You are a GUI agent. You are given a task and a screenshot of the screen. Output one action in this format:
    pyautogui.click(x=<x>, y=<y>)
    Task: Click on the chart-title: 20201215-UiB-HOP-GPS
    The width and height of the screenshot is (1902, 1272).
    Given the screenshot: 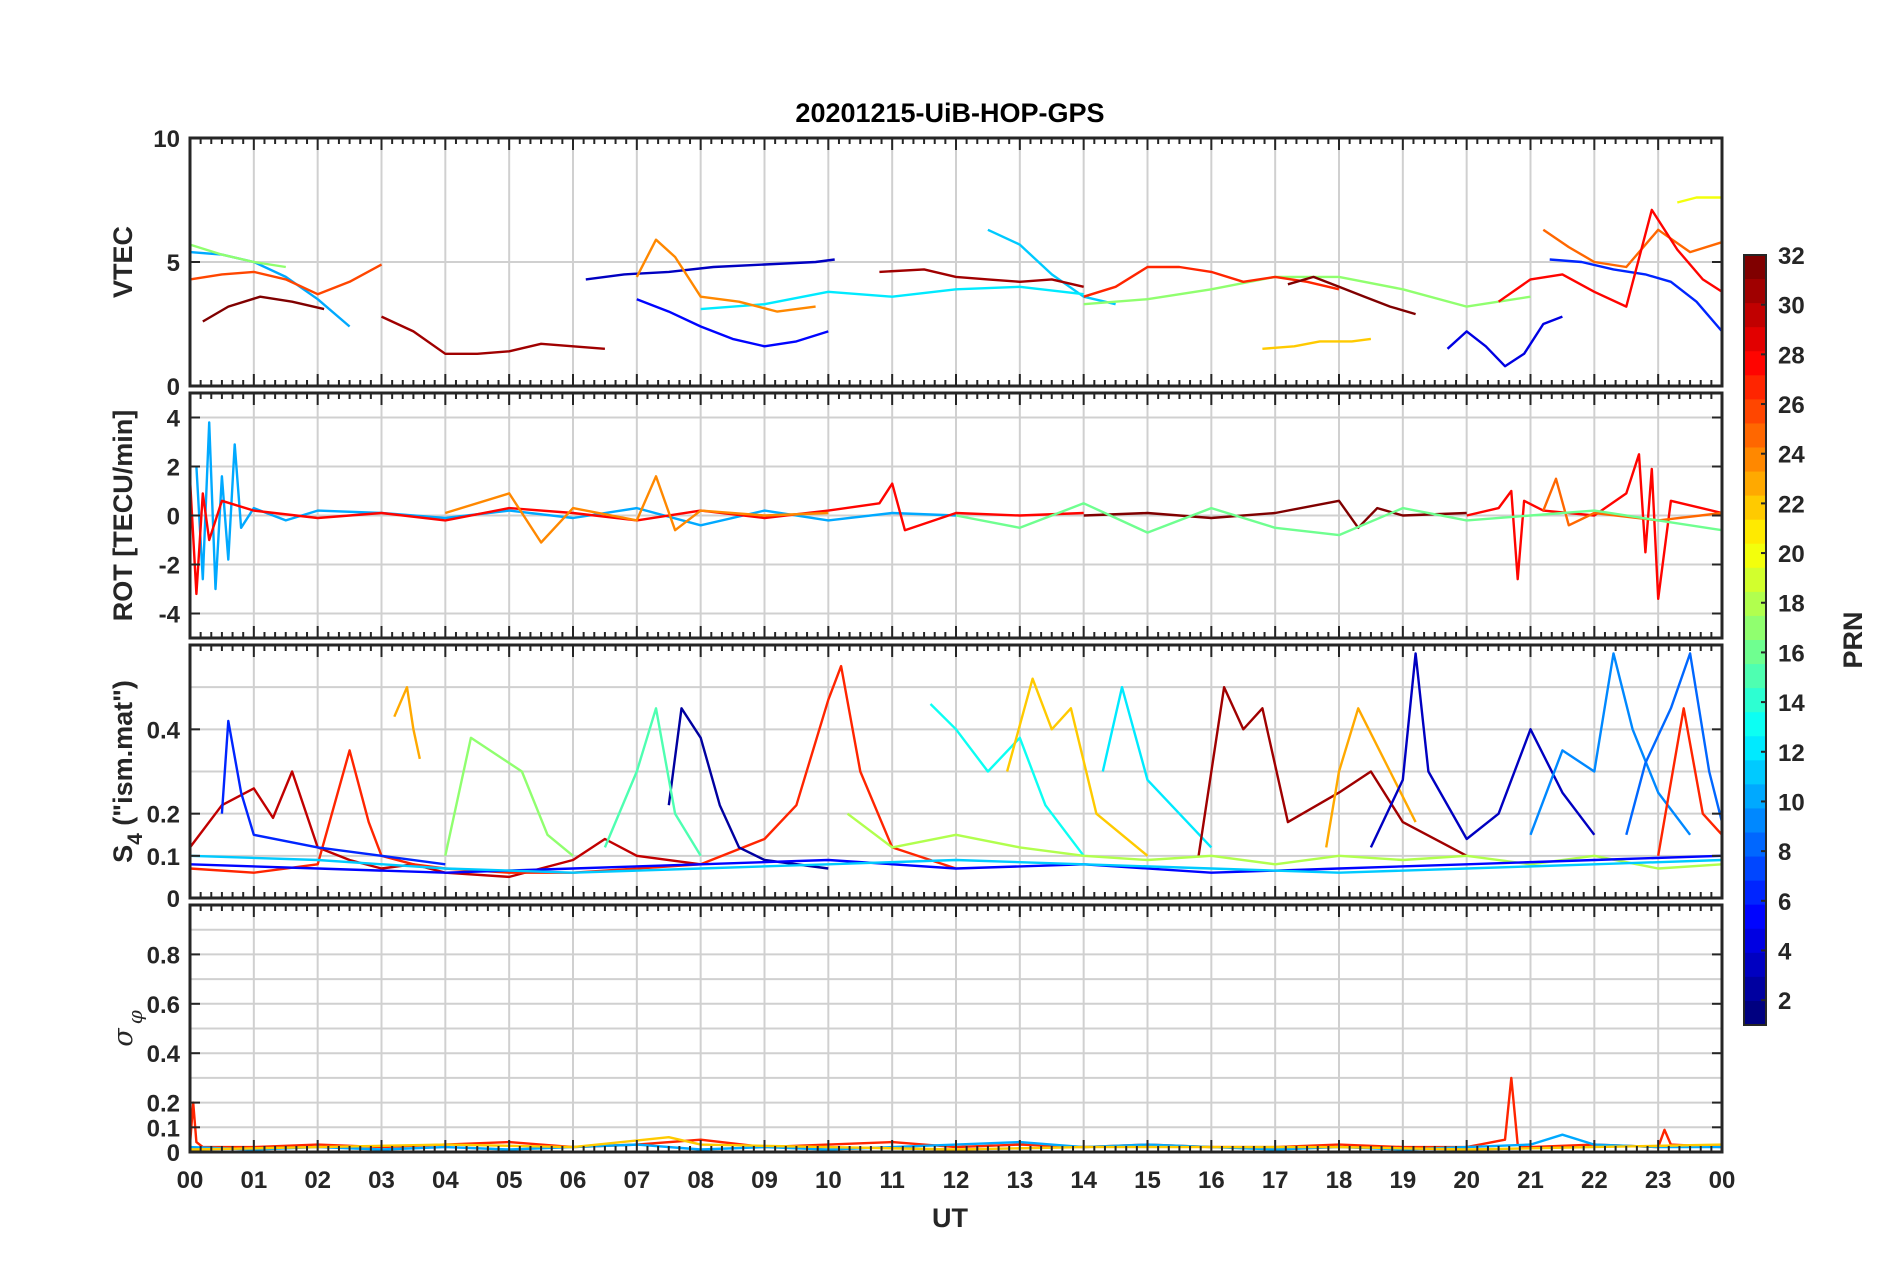 What is the action you would take?
    pyautogui.click(x=949, y=113)
    